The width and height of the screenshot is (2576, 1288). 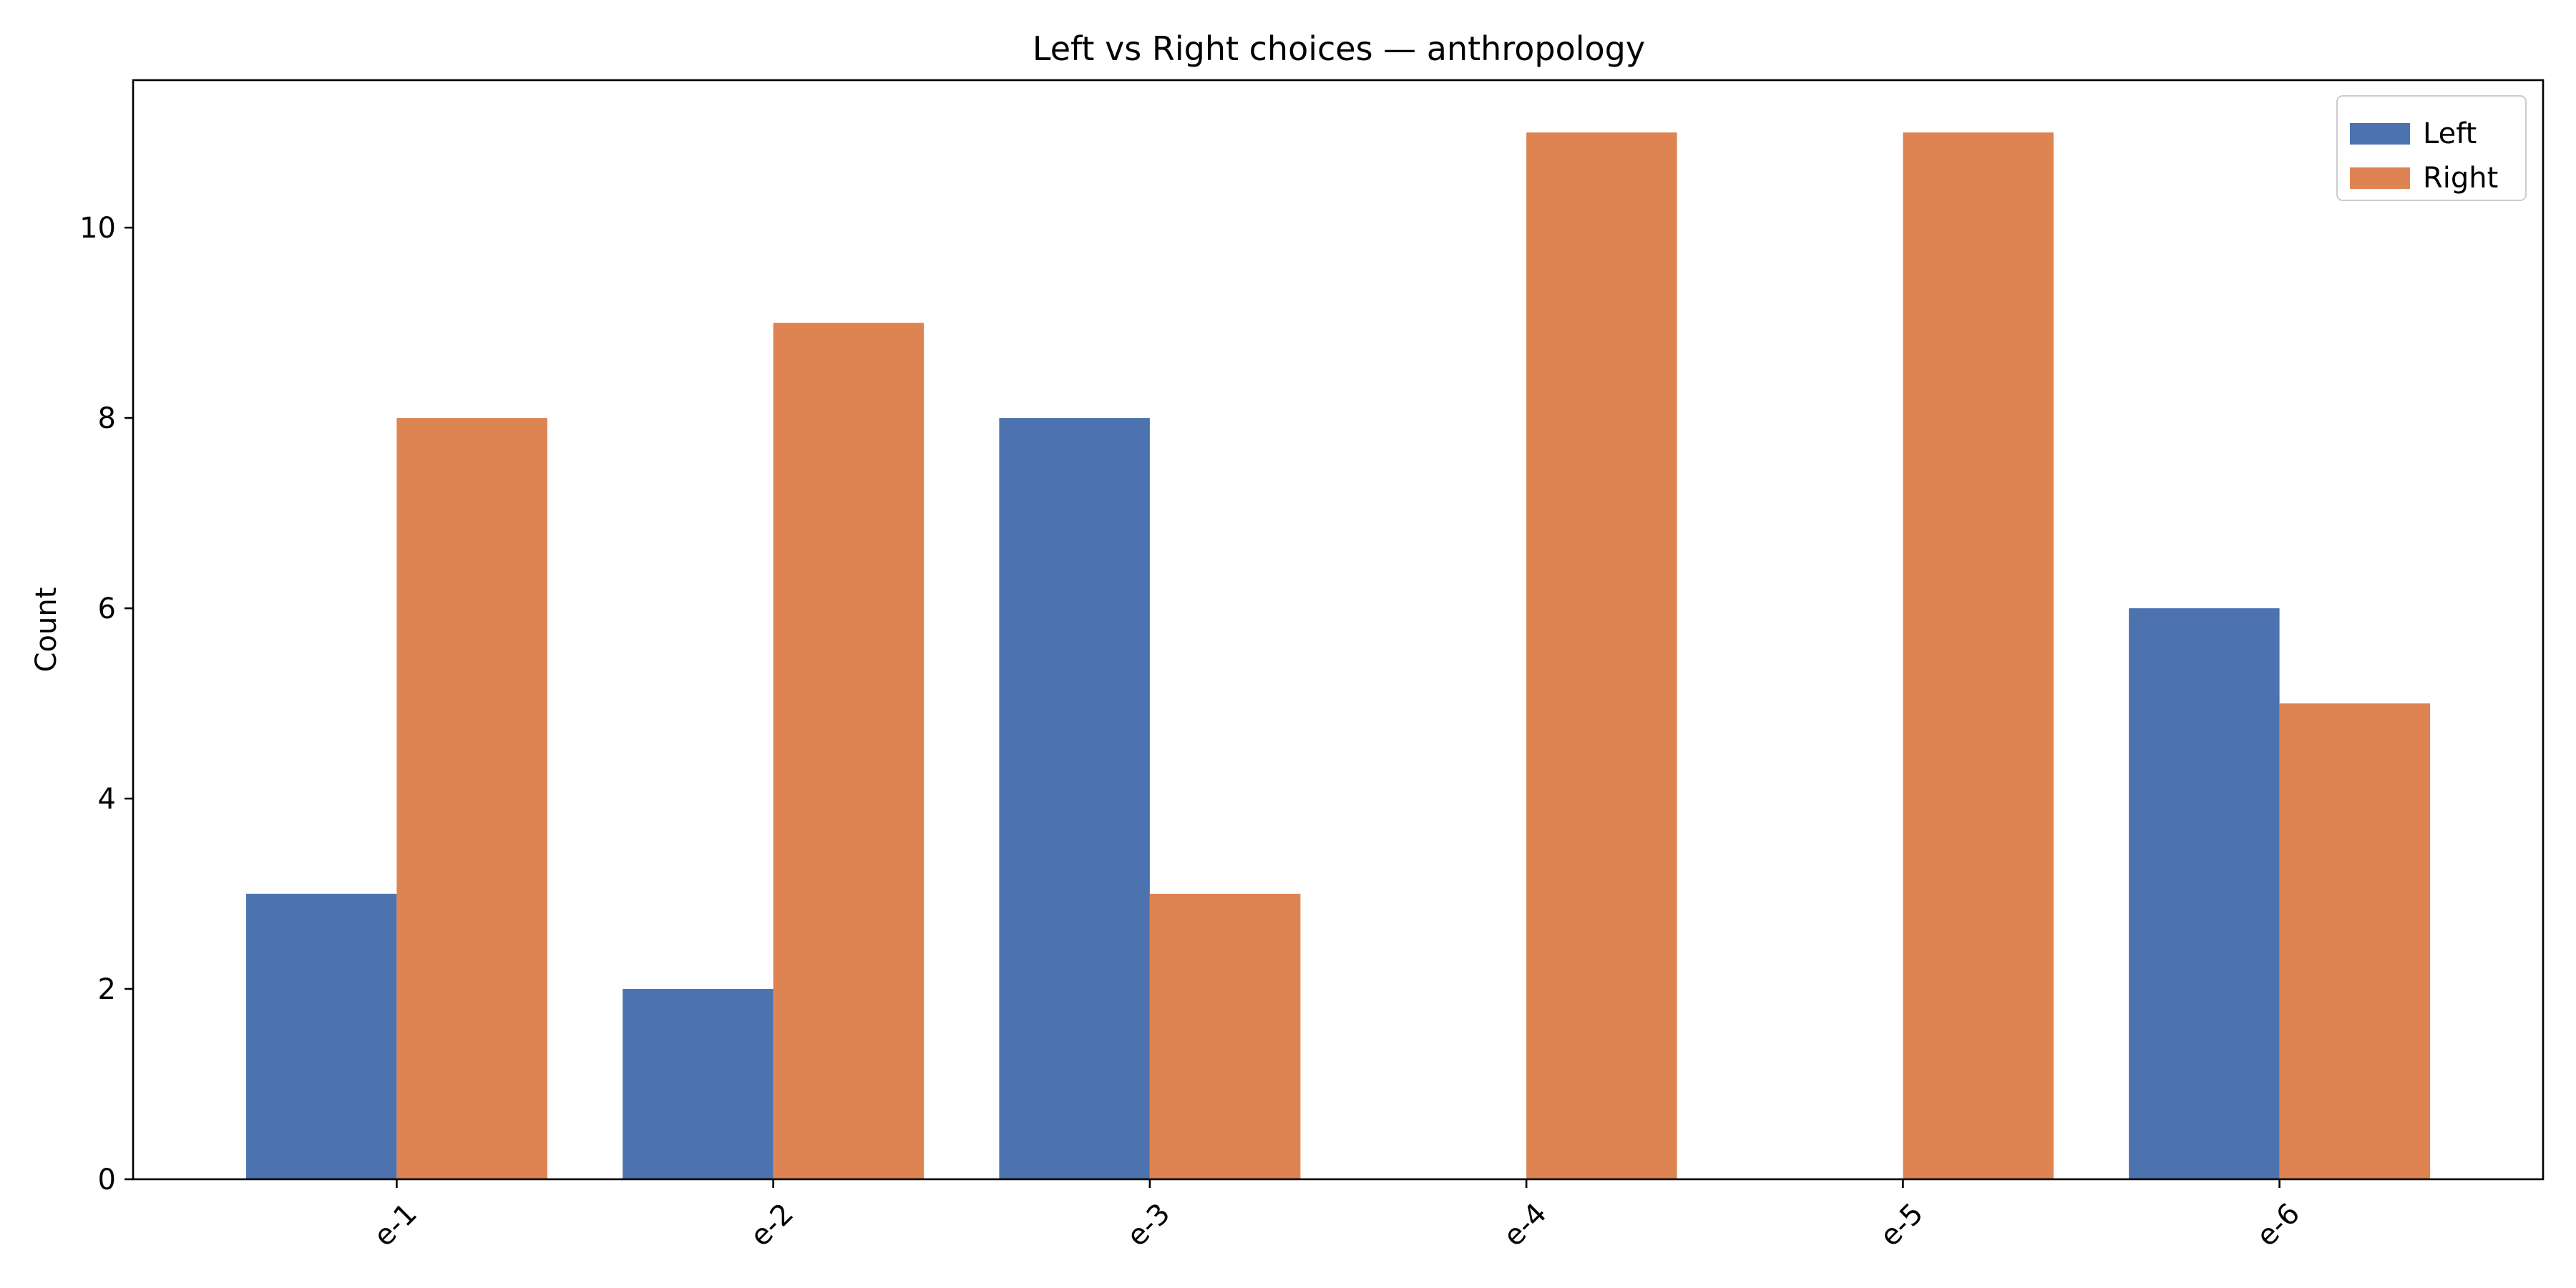 What do you see at coordinates (396, 1225) in the screenshot?
I see `x-tick-label: e-1` at bounding box center [396, 1225].